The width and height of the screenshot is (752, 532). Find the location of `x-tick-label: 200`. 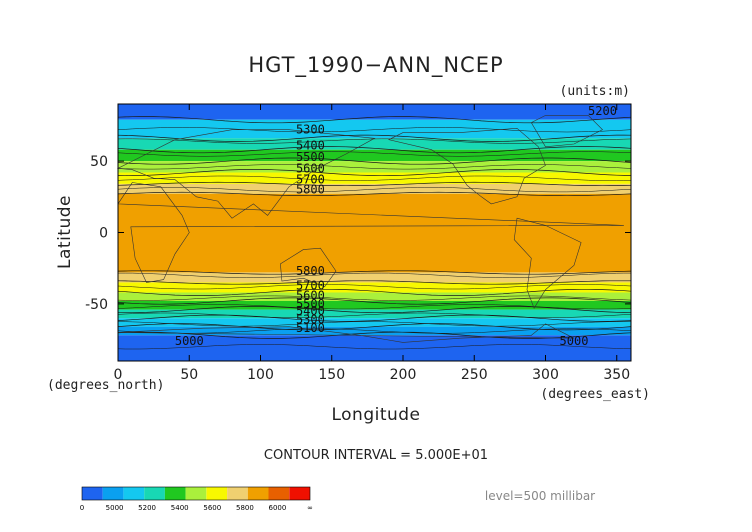

x-tick-label: 200 is located at coordinates (403, 375).